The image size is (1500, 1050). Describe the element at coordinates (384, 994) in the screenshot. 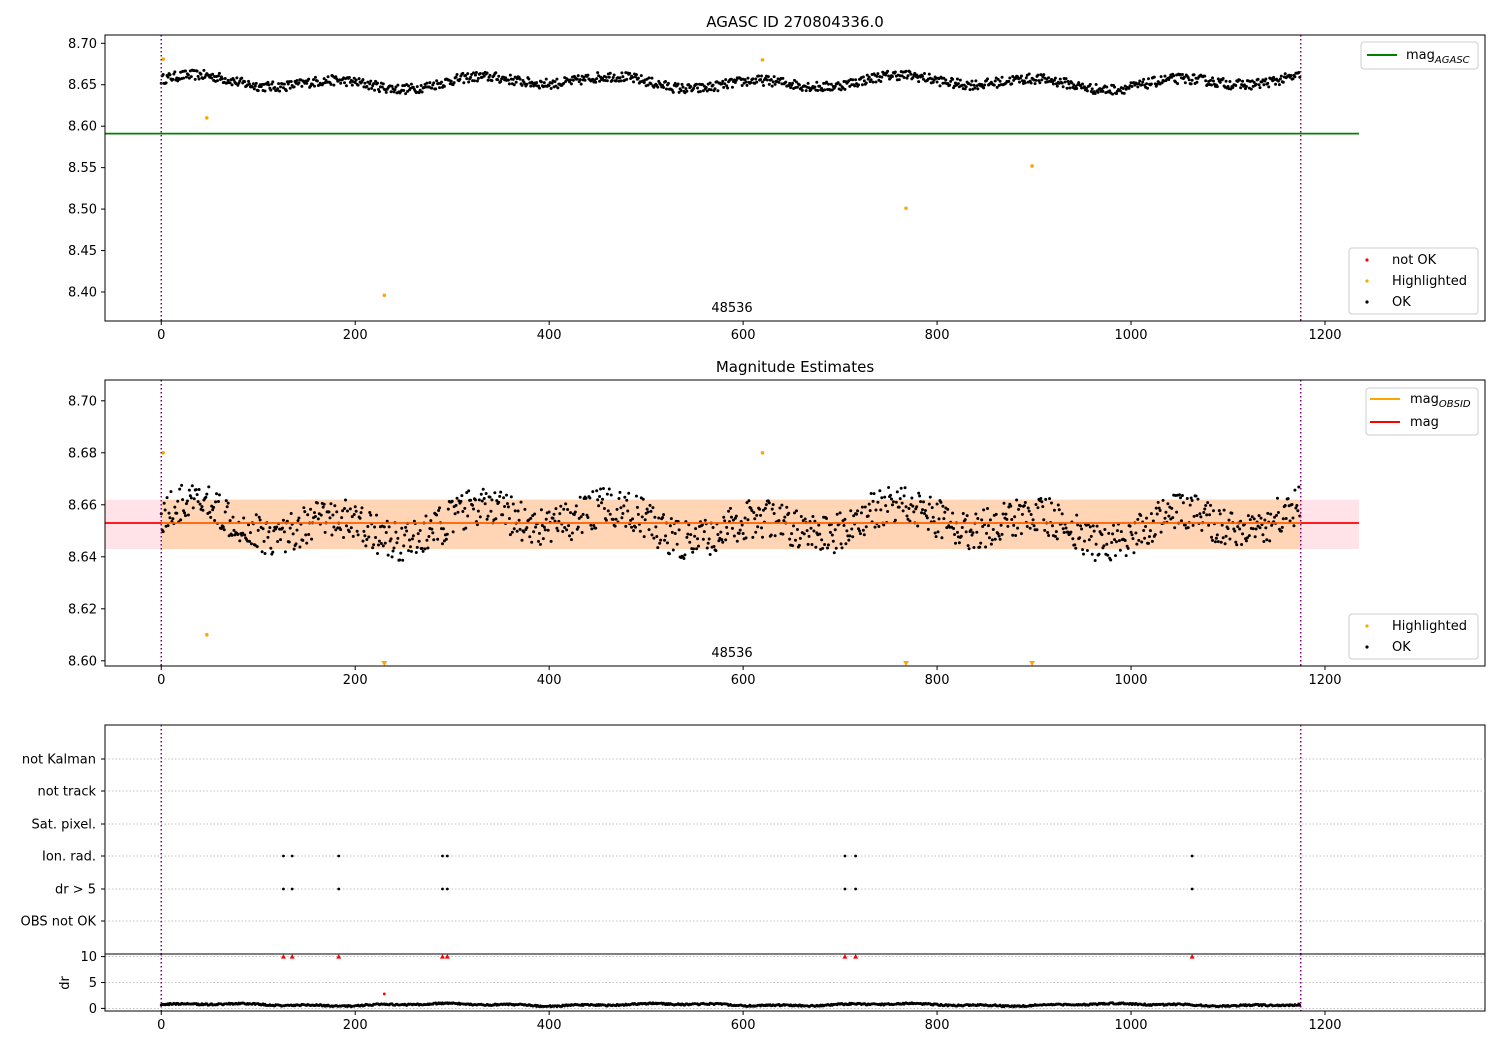

I see `panel-4-highlighted-point` at that location.